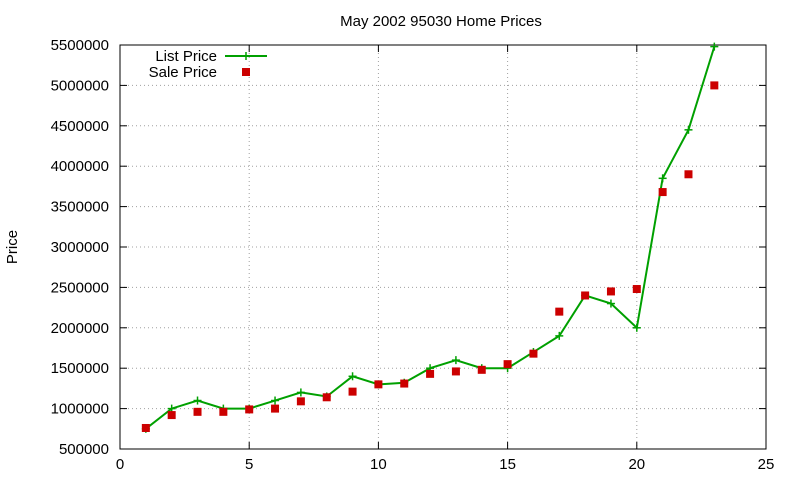  What do you see at coordinates (80, 85) in the screenshot?
I see `y-tick-label: 5000000` at bounding box center [80, 85].